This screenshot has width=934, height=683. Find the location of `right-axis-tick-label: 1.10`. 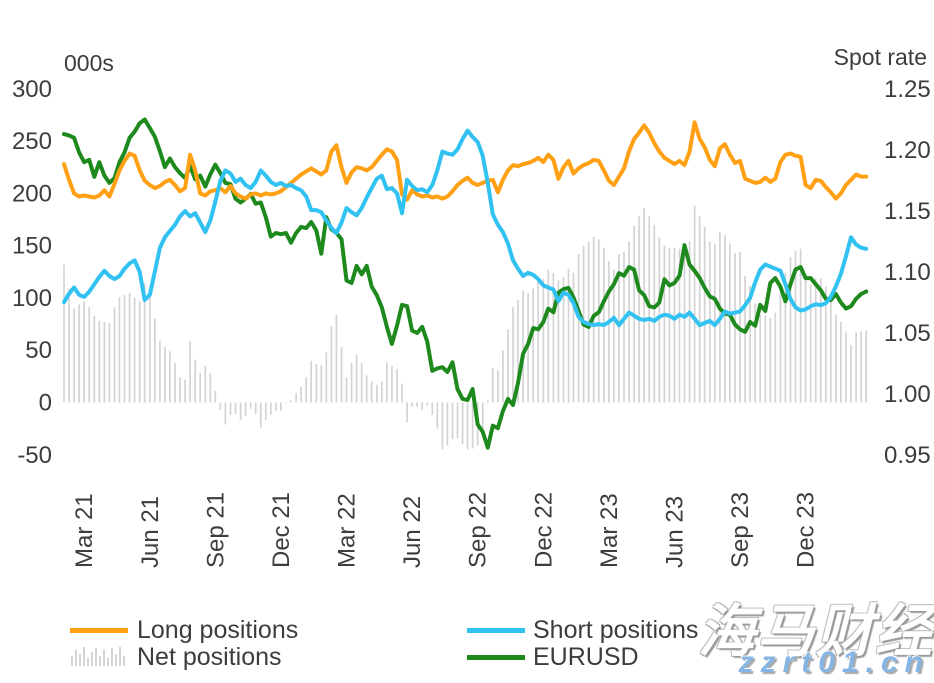

right-axis-tick-label: 1.10 is located at coordinates (907, 272).